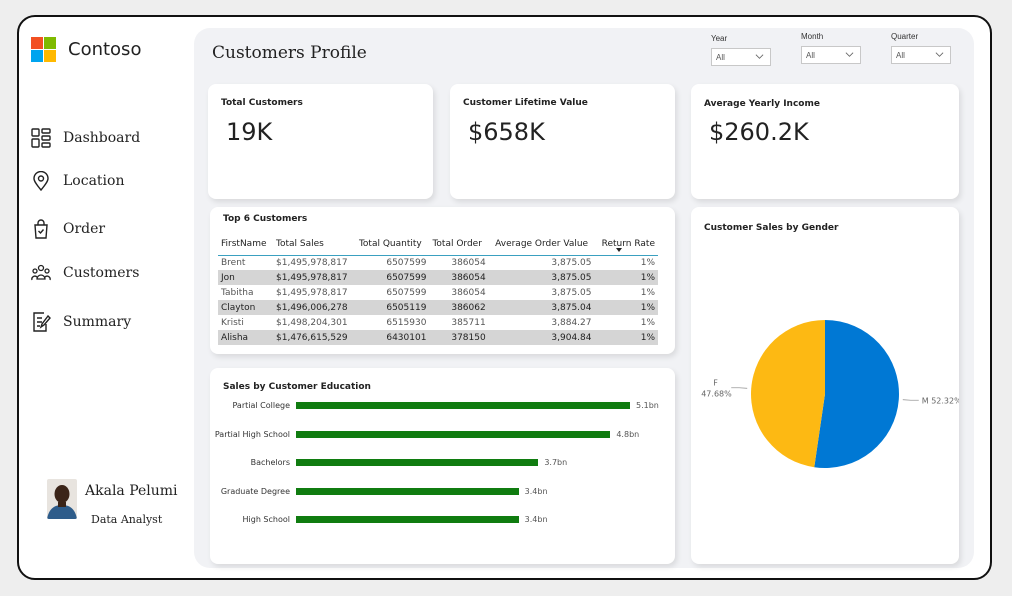  Describe the element at coordinates (289, 53) in the screenshot. I see `page-title: Customers Profile` at that location.